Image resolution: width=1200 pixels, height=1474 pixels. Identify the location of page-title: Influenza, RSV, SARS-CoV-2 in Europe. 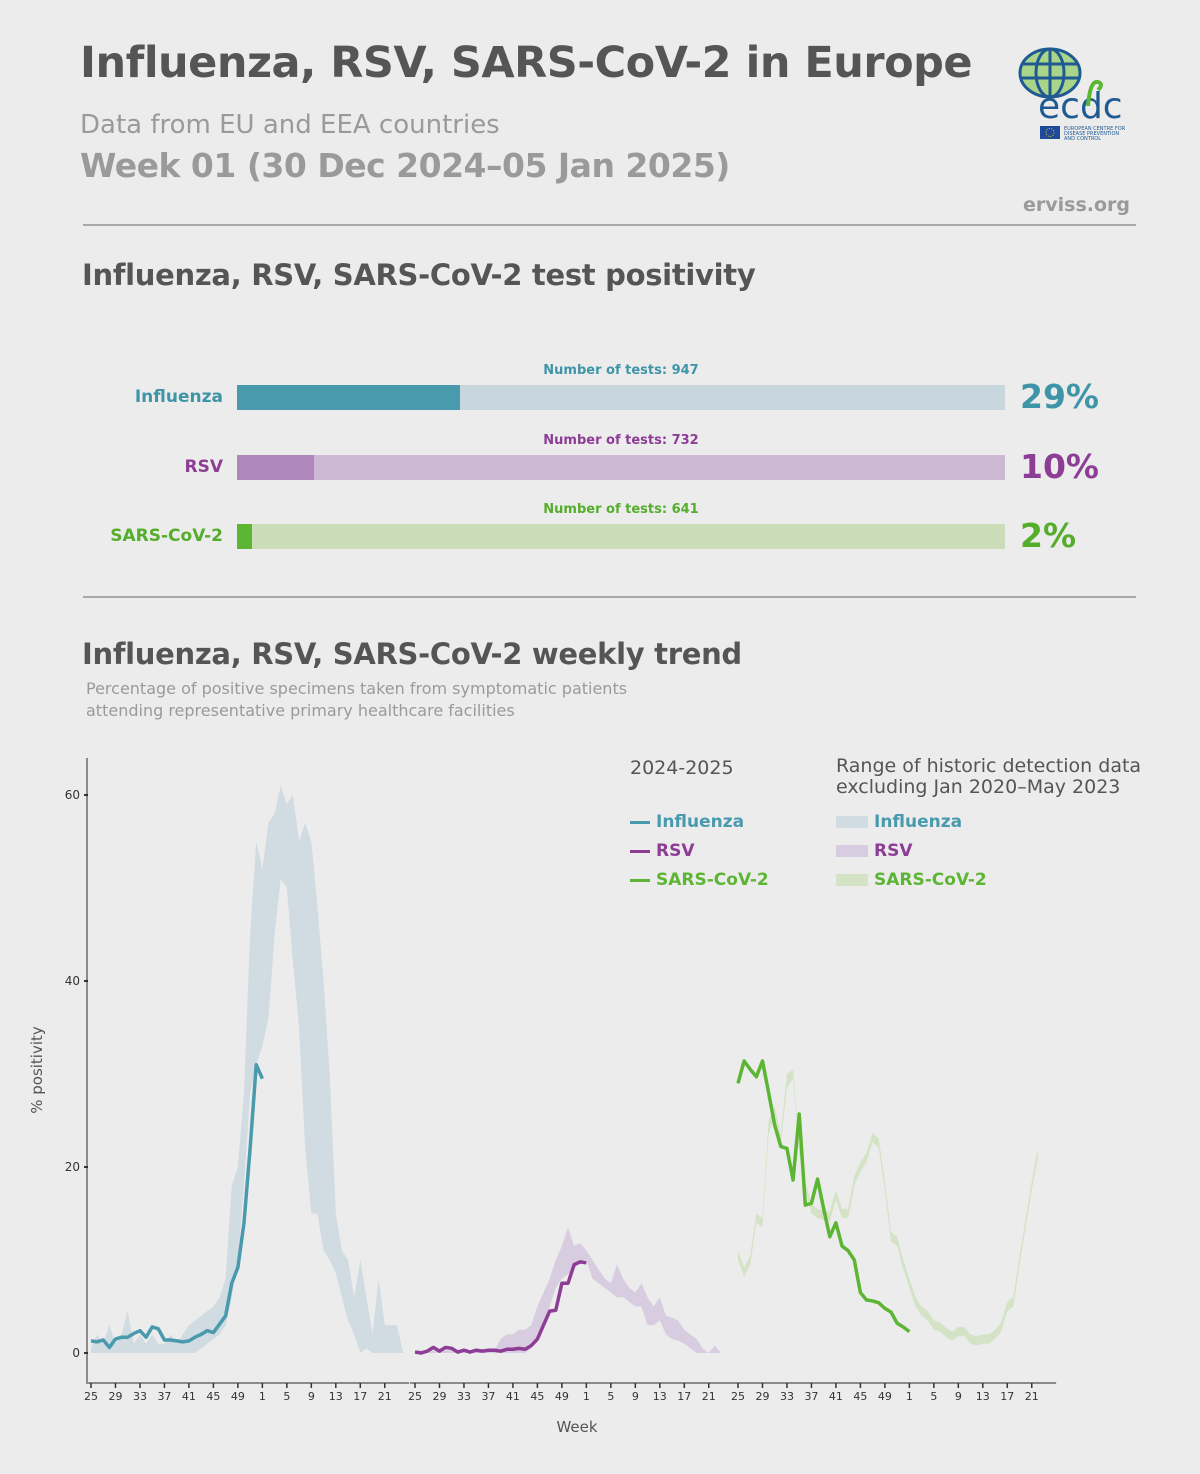
(526, 63).